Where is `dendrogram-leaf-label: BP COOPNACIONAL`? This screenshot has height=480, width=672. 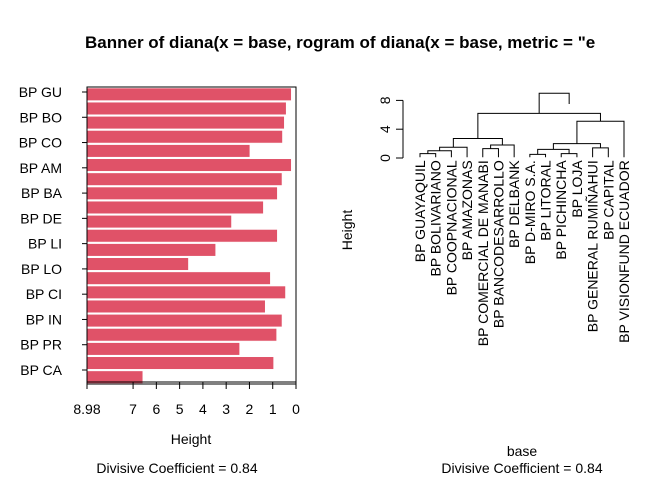 dendrogram-leaf-label: BP COOPNACIONAL is located at coordinates (451, 227).